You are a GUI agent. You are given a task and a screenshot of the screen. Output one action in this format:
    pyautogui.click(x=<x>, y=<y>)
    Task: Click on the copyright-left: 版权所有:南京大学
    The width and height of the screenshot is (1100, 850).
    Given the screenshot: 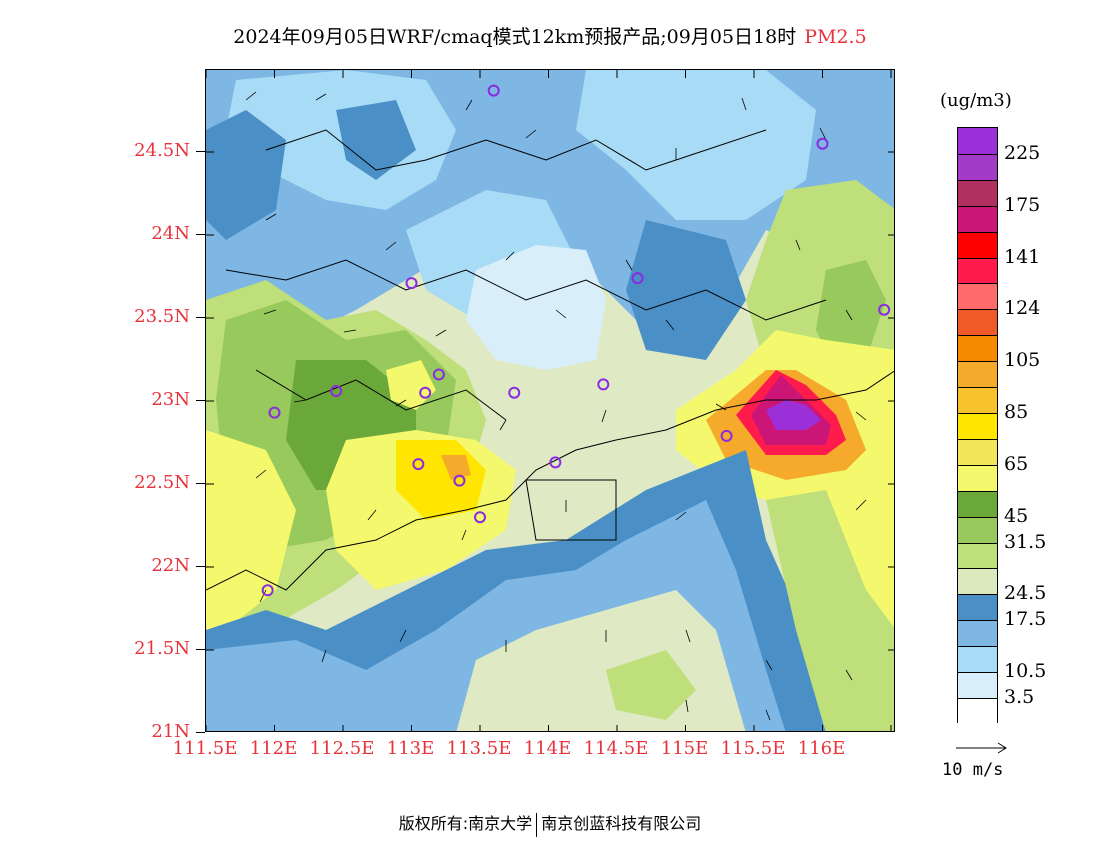 What is the action you would take?
    pyautogui.click(x=465, y=823)
    